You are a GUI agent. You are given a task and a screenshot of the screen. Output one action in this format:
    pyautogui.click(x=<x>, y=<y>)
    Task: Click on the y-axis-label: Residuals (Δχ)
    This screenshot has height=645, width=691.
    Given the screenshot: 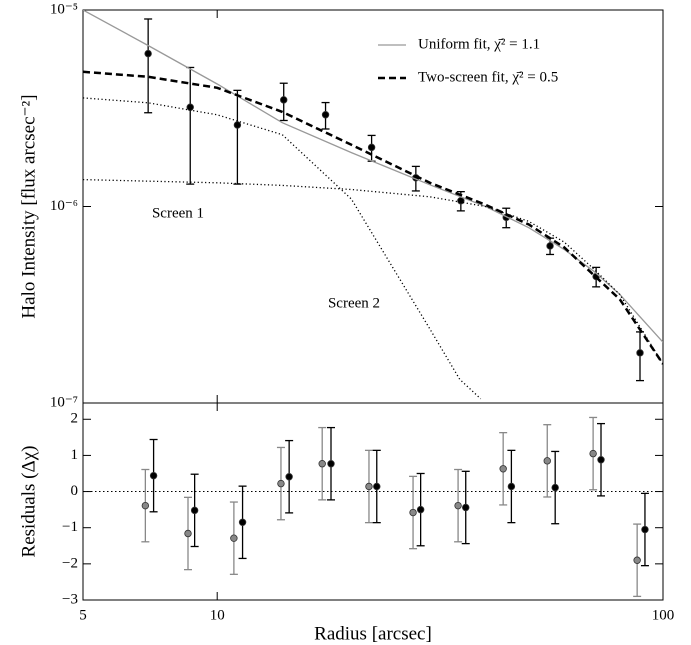 What is the action you would take?
    pyautogui.click(x=28, y=502)
    